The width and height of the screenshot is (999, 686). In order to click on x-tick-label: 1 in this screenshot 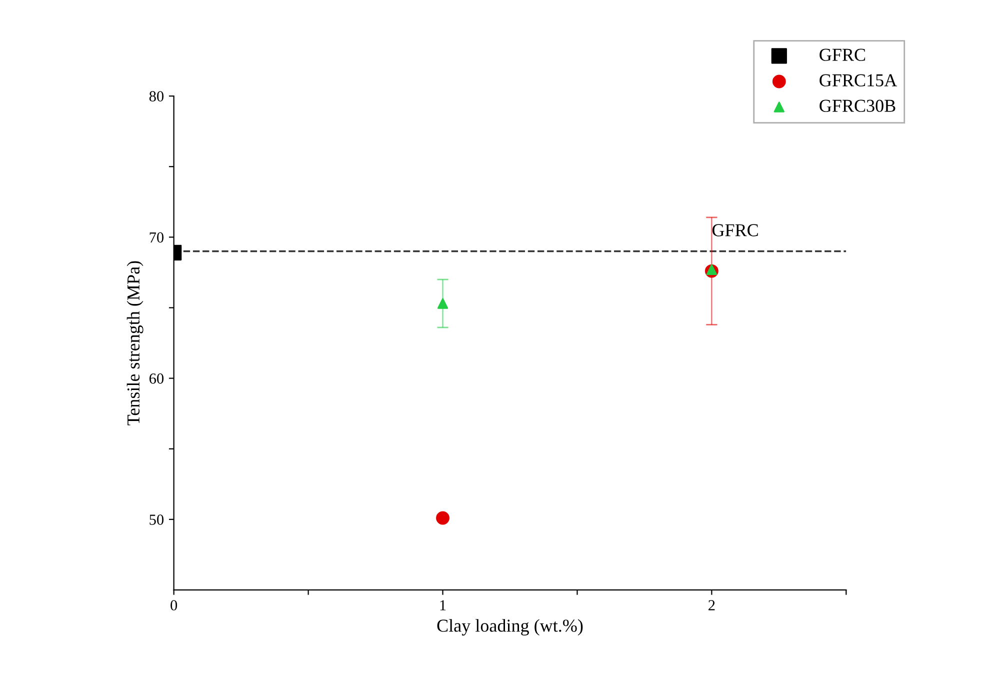, I will do `click(443, 605)`.